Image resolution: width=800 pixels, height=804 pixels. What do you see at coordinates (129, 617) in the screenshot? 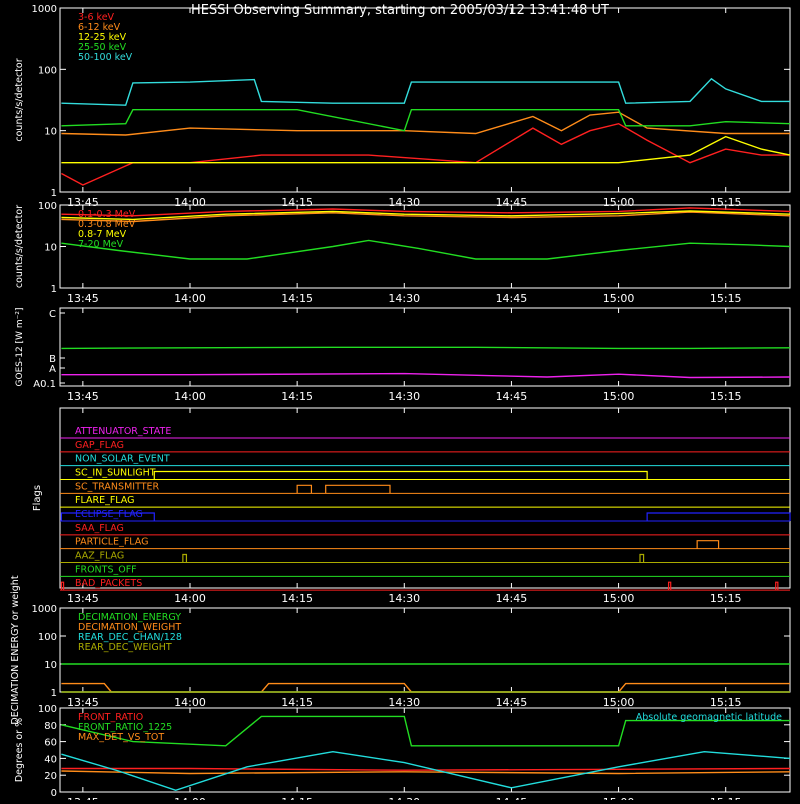
I see `legend-entry: DECIMATION_ENERGY` at bounding box center [129, 617].